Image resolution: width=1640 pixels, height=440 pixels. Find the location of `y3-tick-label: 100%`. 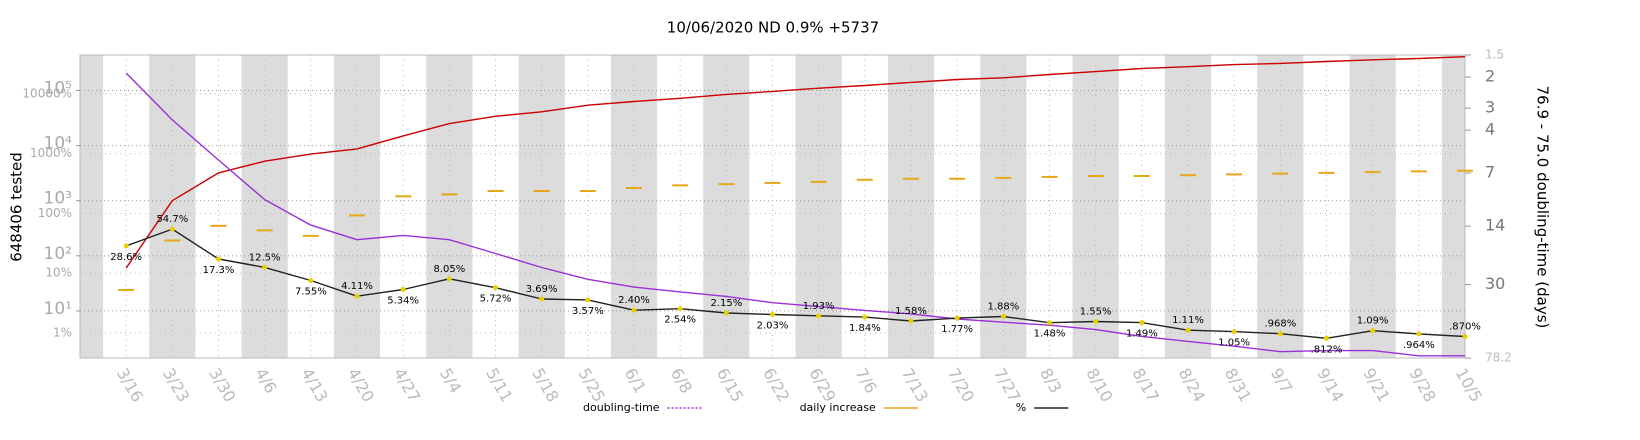

y3-tick-label: 100% is located at coordinates (55, 213).